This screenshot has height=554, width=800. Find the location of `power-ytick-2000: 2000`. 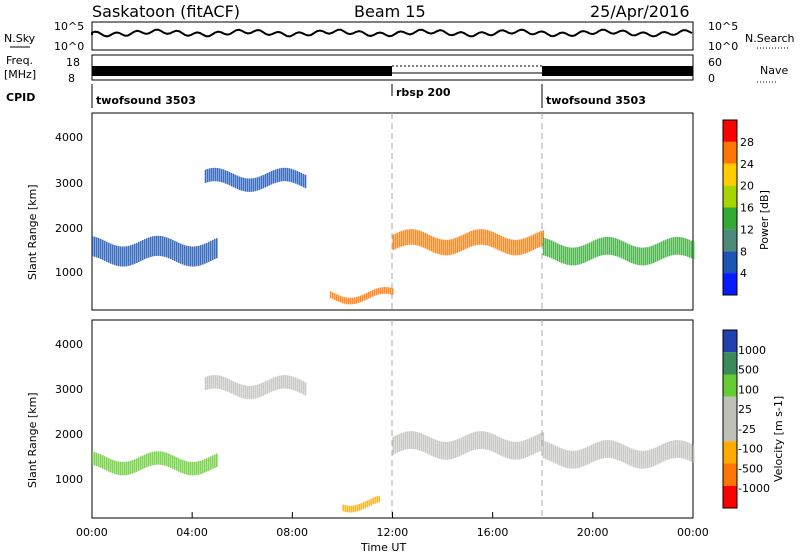

power-ytick-2000: 2000 is located at coordinates (69, 228).